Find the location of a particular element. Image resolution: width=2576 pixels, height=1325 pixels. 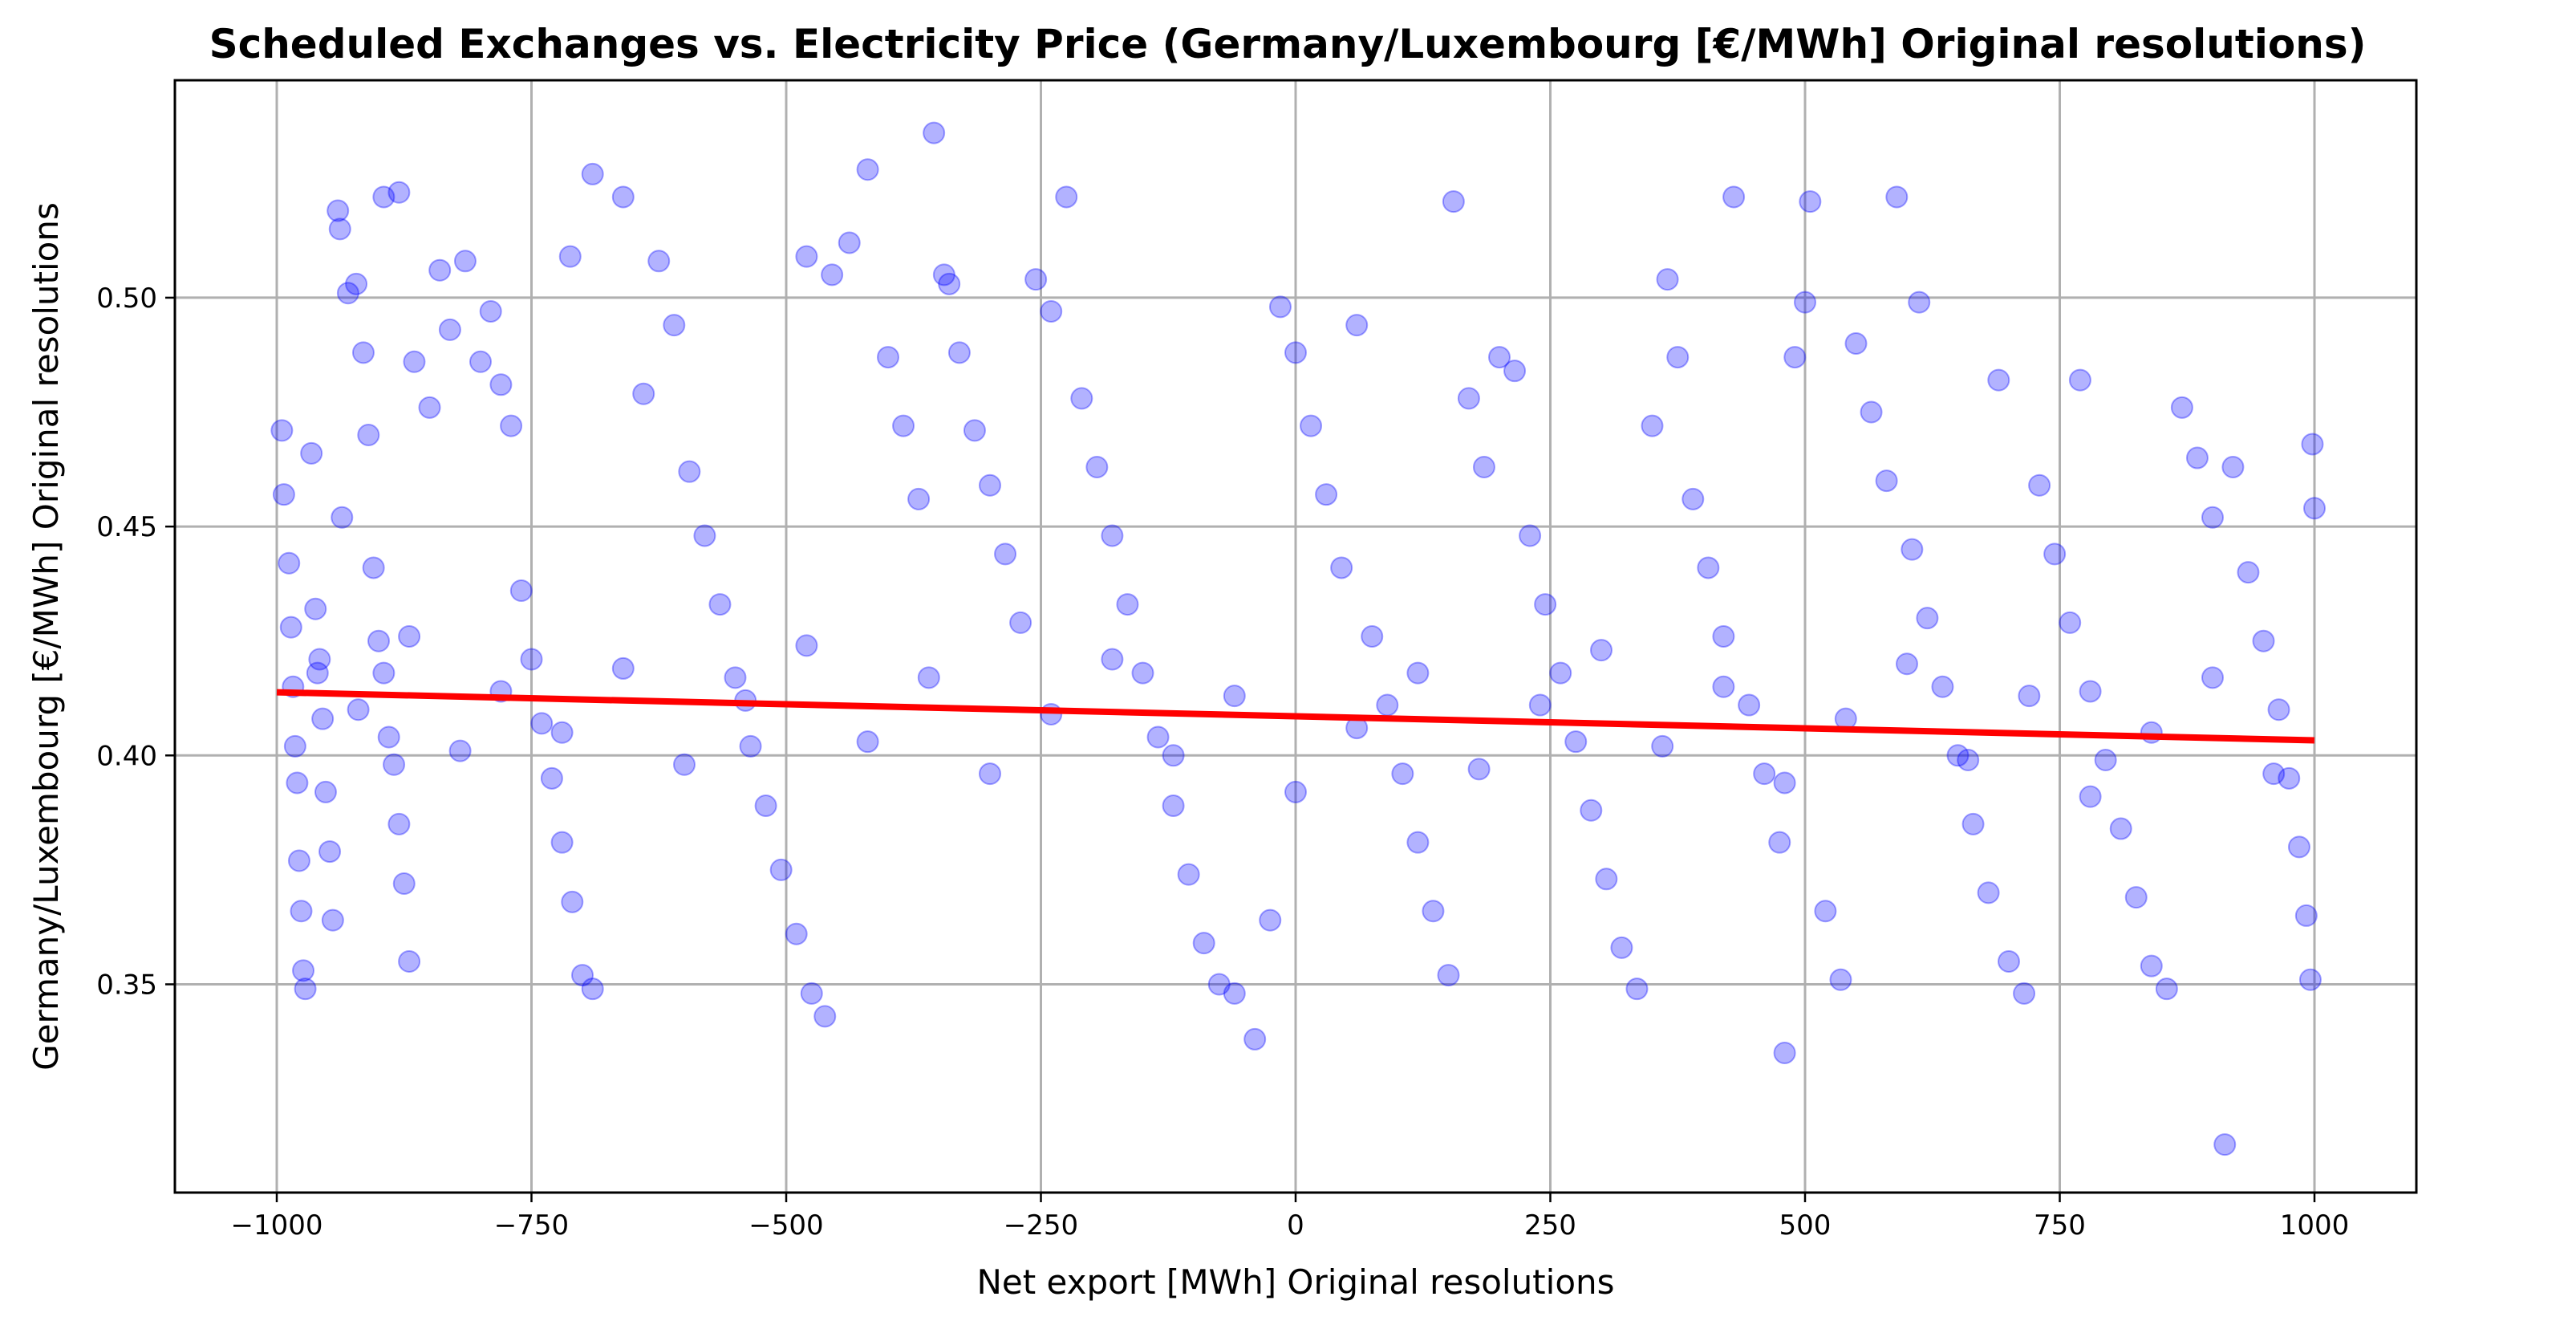

y-tick-label: 0.50 is located at coordinates (126, 298).